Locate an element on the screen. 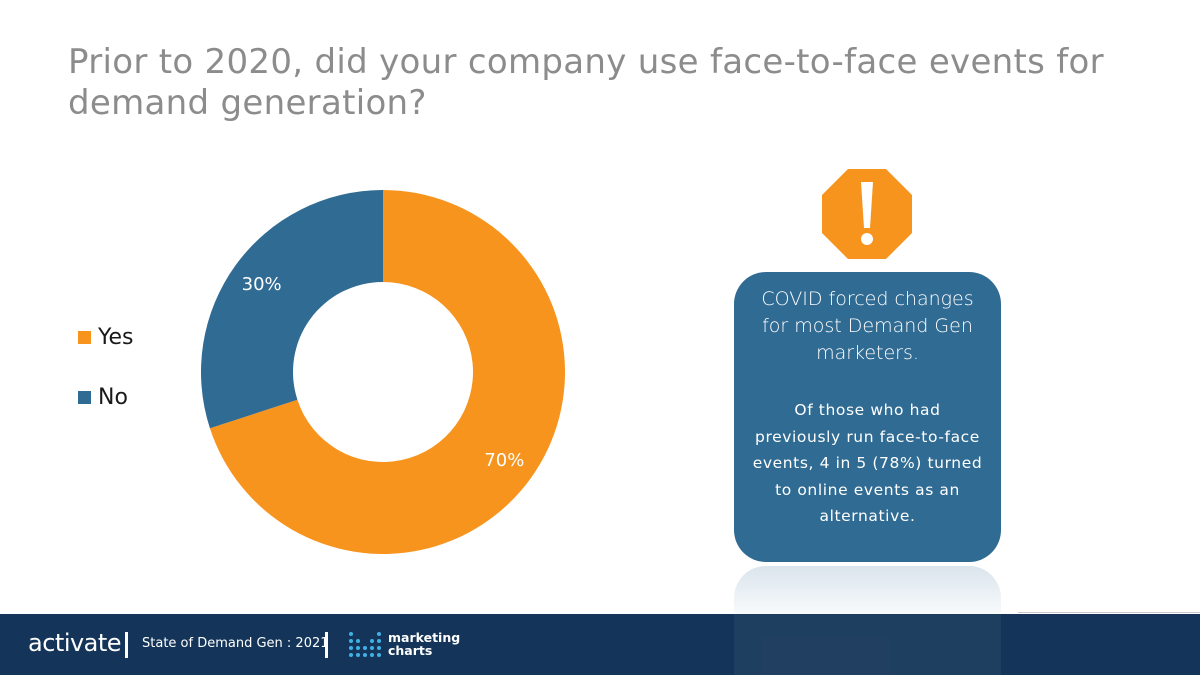  partner-line-1: marketing is located at coordinates (424, 637).